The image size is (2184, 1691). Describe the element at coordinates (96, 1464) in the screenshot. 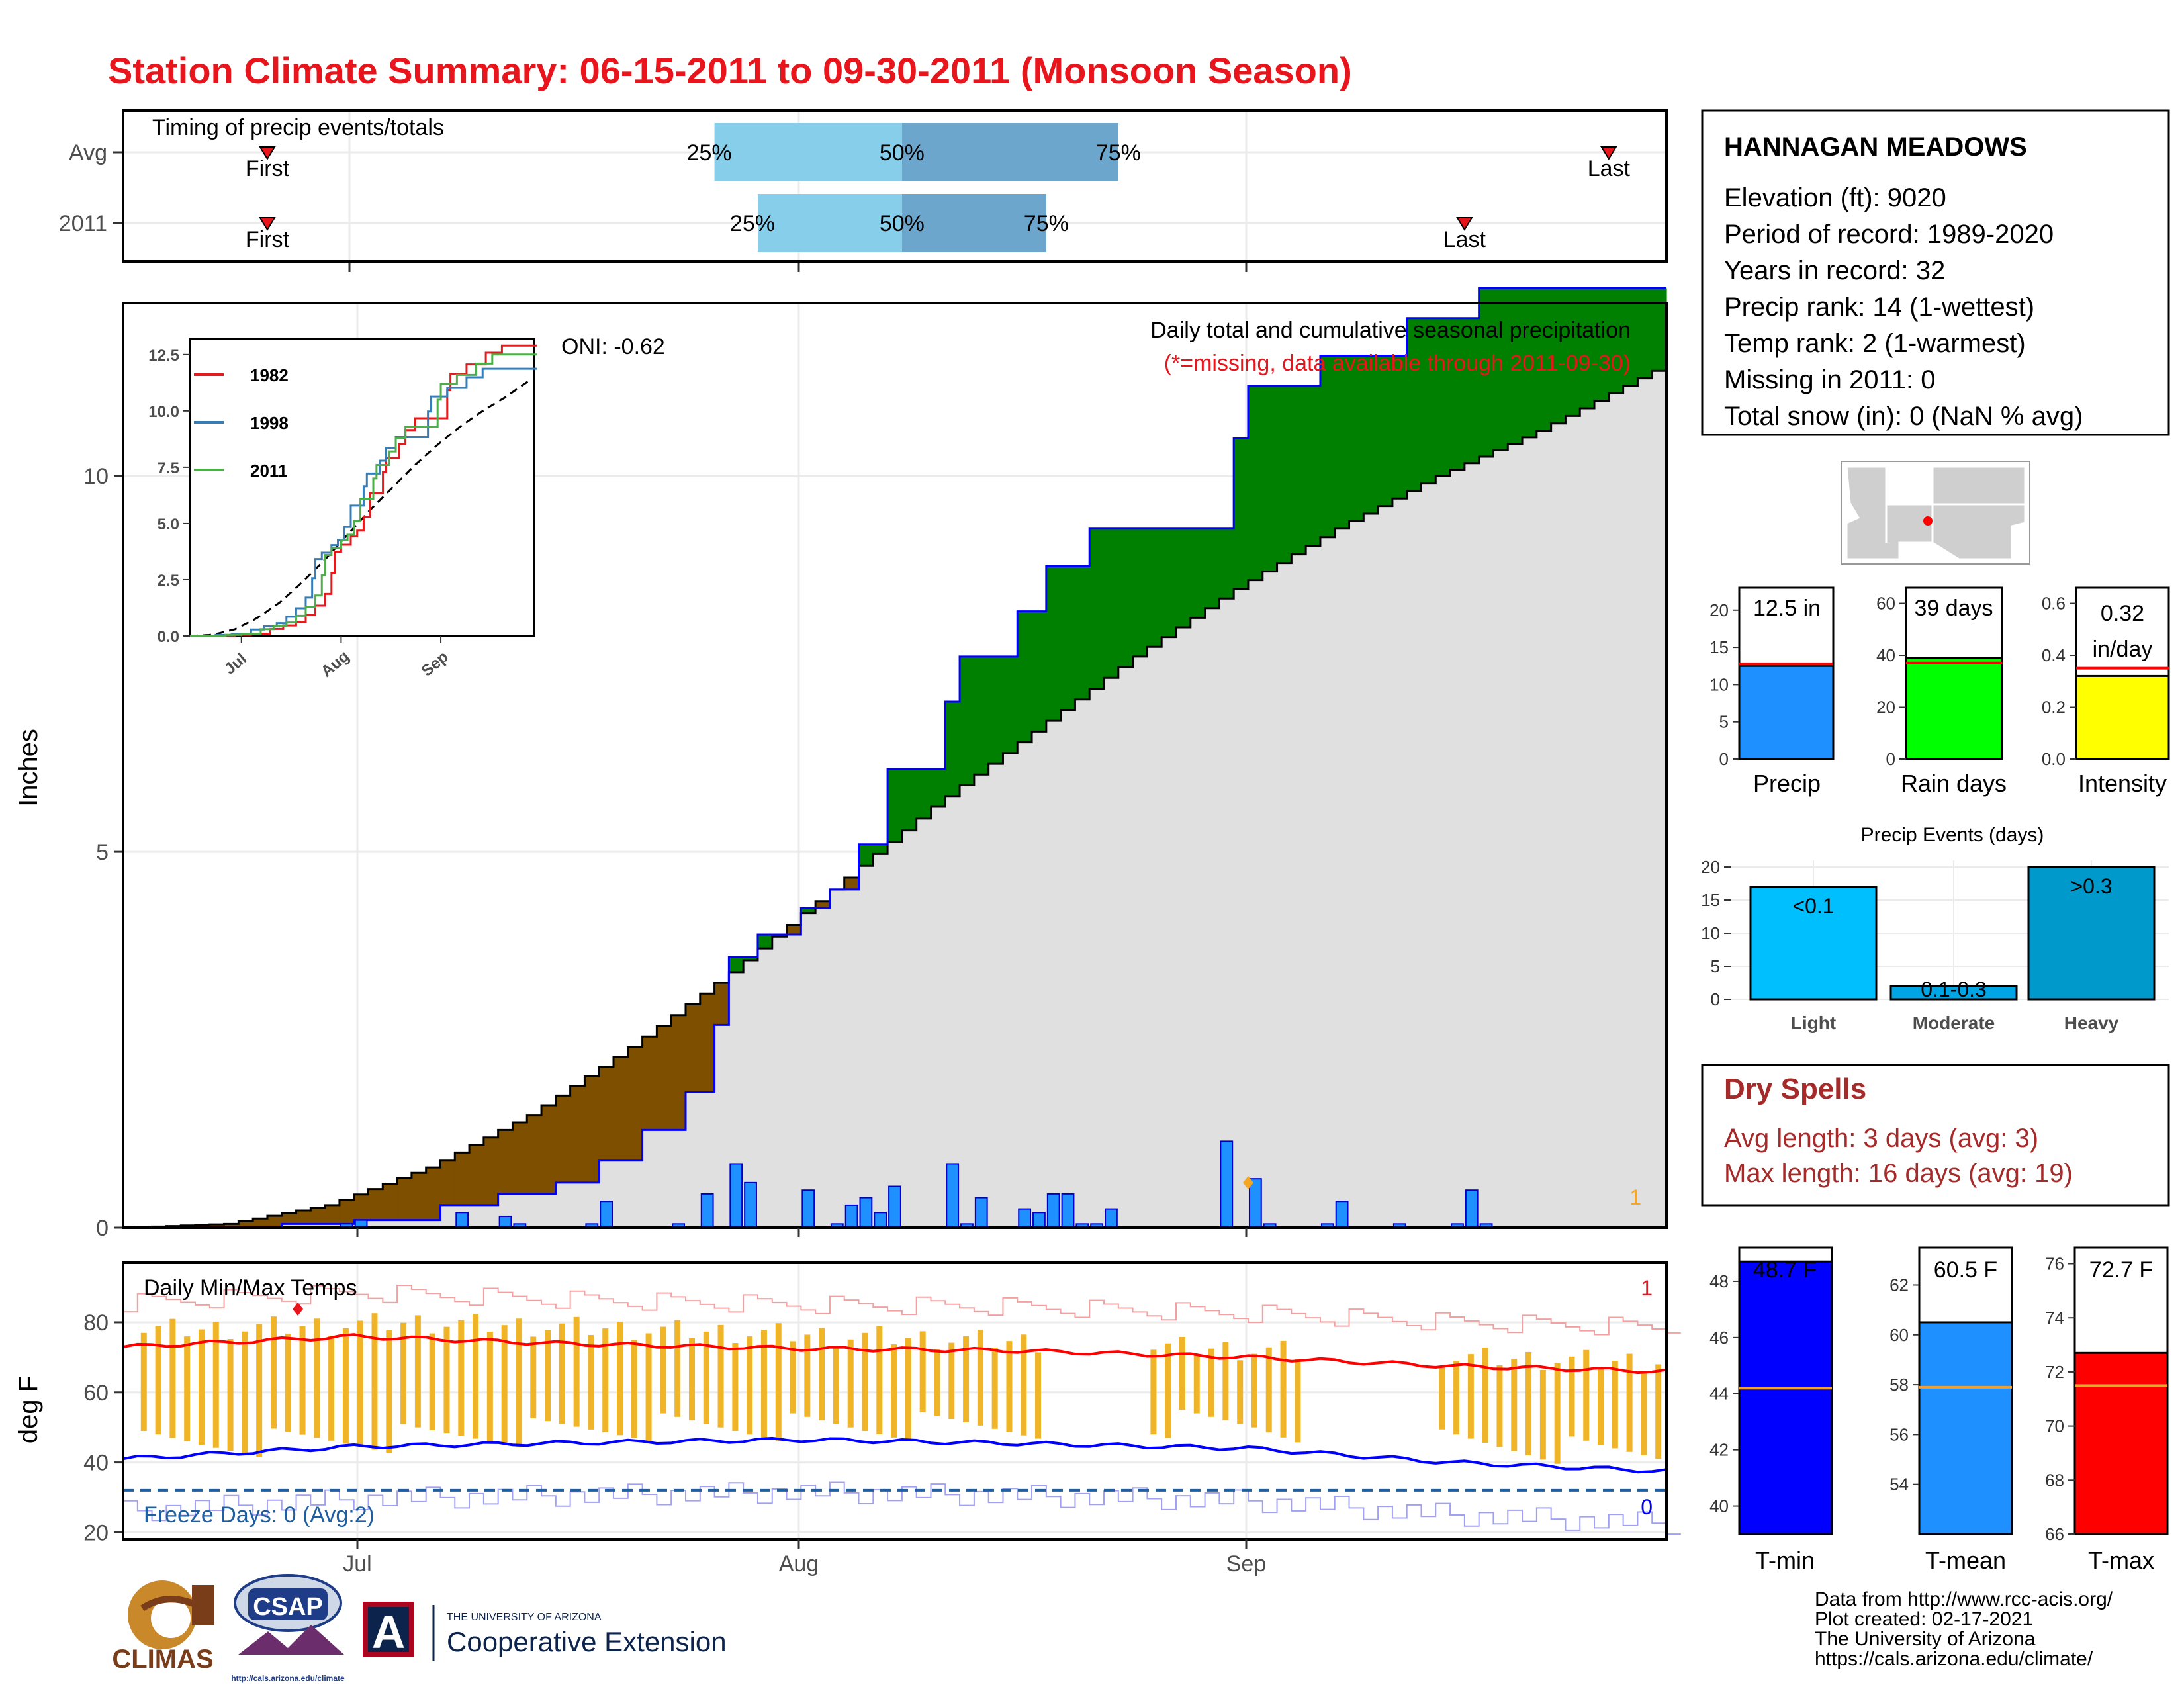

I see `temp-y-tick: 40` at that location.